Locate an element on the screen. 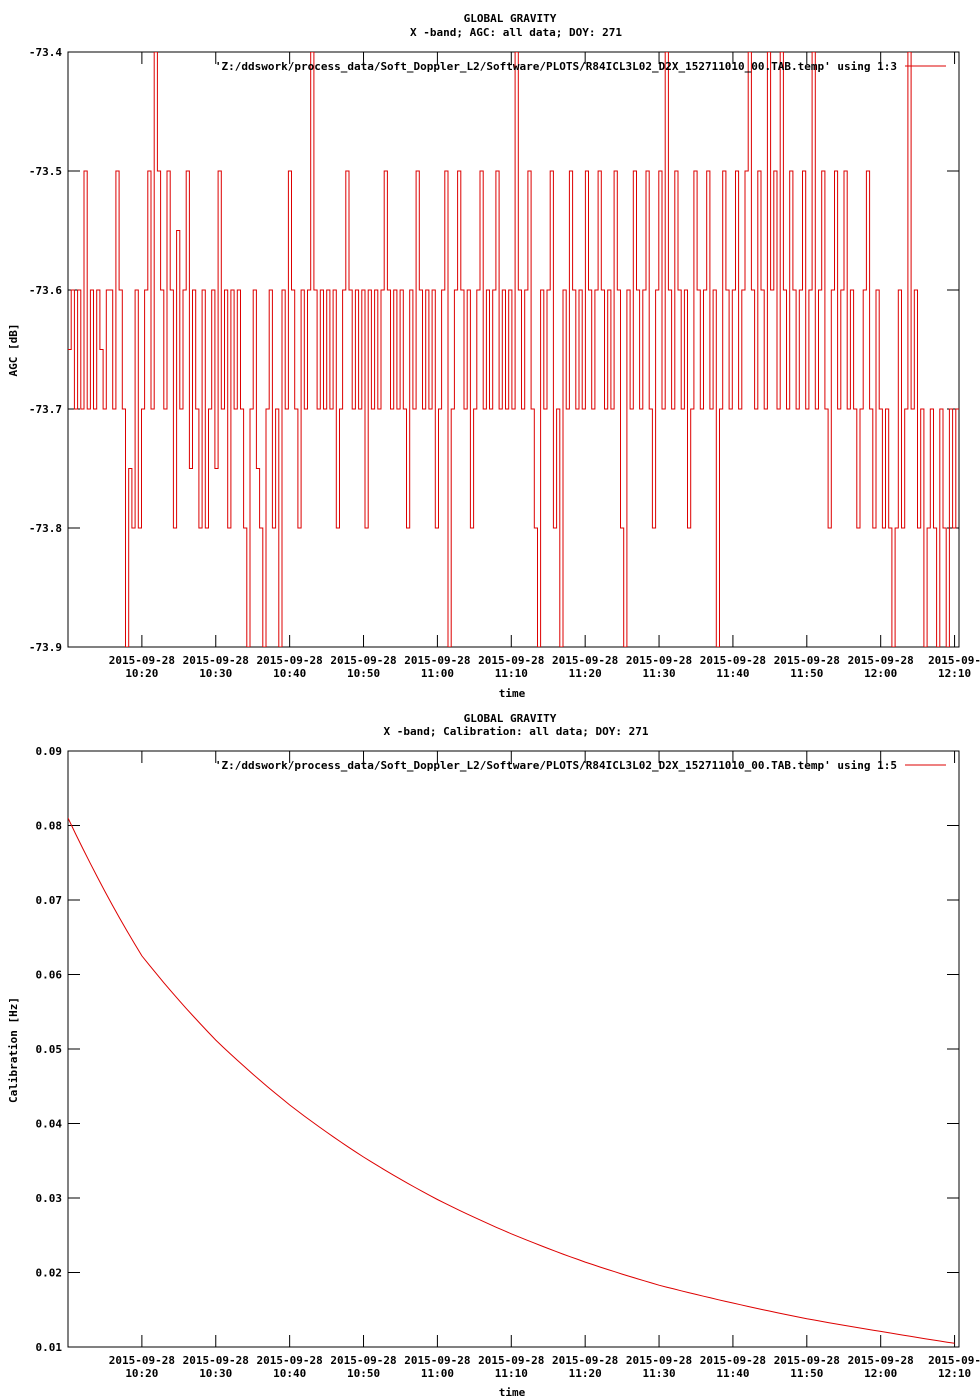 The height and width of the screenshot is (1400, 980). calibration-x-tick-time: 12:10 is located at coordinates (954, 1373).